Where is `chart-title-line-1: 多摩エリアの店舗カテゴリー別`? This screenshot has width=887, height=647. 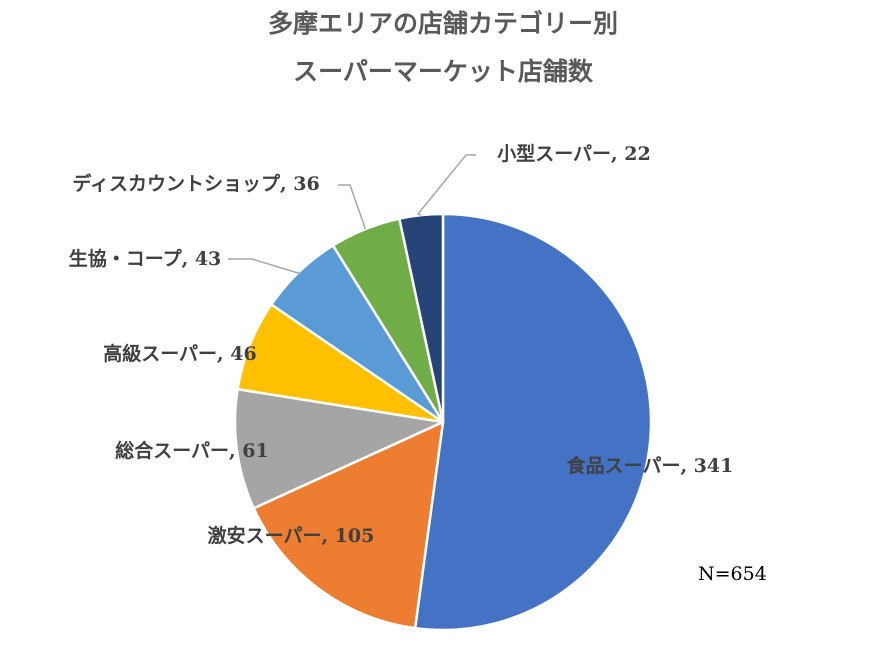 chart-title-line-1: 多摩エリアの店舗カテゴリー別 is located at coordinates (443, 23).